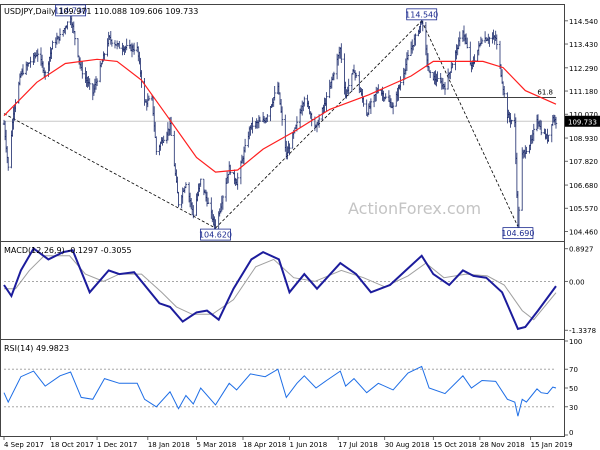 The width and height of the screenshot is (600, 450). What do you see at coordinates (583, 69) in the screenshot?
I see `price-axis-label: 112.290` at bounding box center [583, 69].